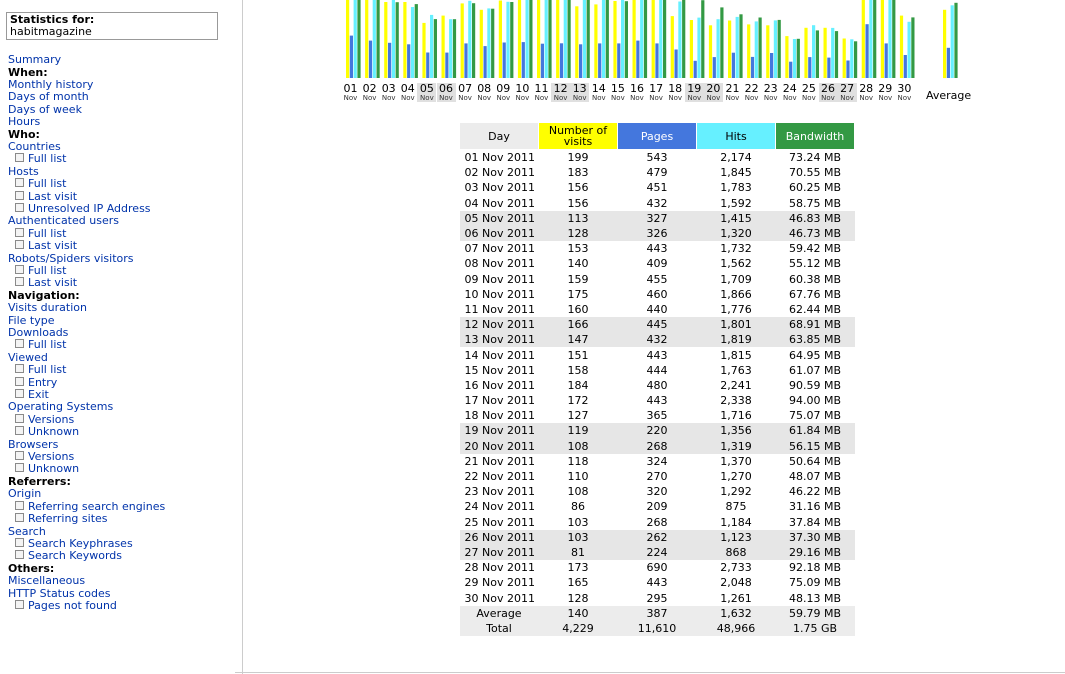 This screenshot has width=1065, height=674. Describe the element at coordinates (736, 233) in the screenshot. I see `cell-hits: 1,320` at that location.